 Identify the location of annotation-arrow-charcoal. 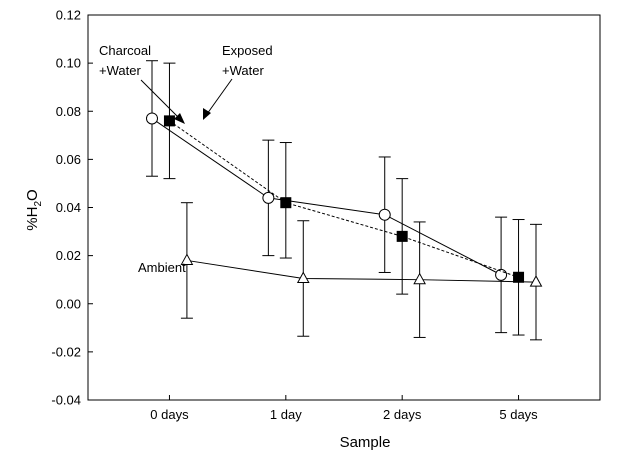
(160, 99).